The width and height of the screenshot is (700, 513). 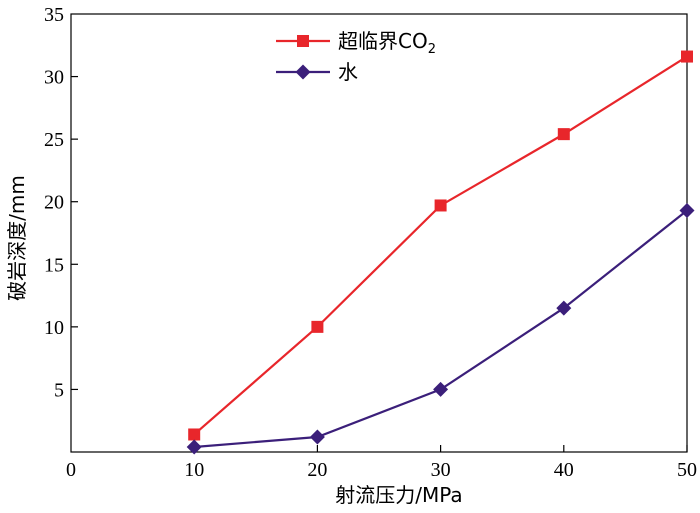 What do you see at coordinates (71, 470) in the screenshot?
I see `x-tick-label: 0` at bounding box center [71, 470].